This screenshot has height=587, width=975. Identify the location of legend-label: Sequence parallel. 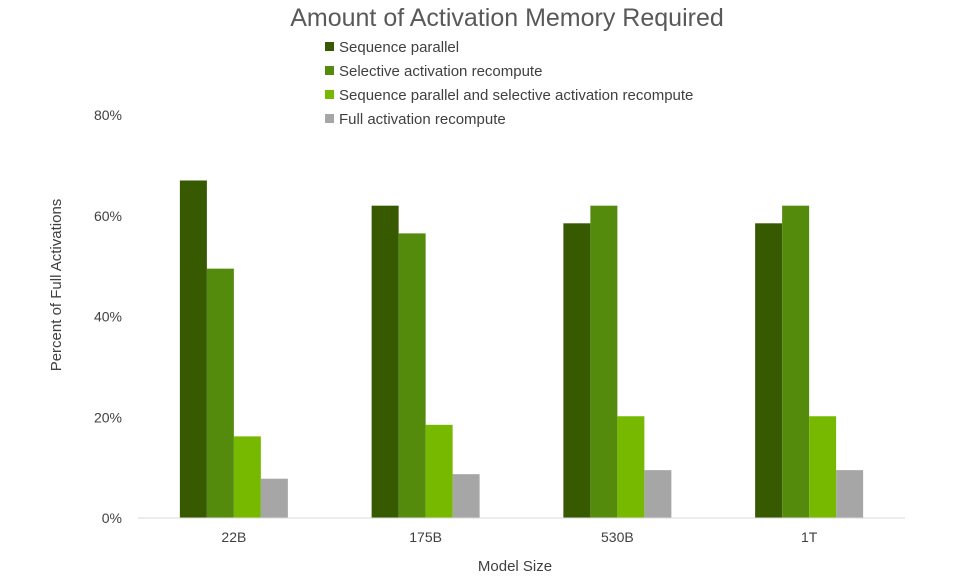
(399, 47).